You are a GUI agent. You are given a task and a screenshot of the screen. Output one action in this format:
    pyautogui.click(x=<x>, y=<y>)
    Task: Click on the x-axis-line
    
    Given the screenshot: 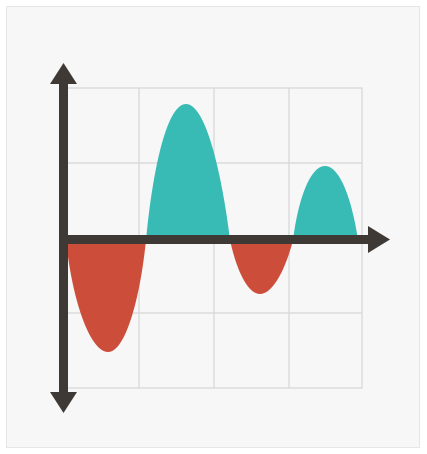 What is the action you would take?
    pyautogui.click(x=218, y=239)
    